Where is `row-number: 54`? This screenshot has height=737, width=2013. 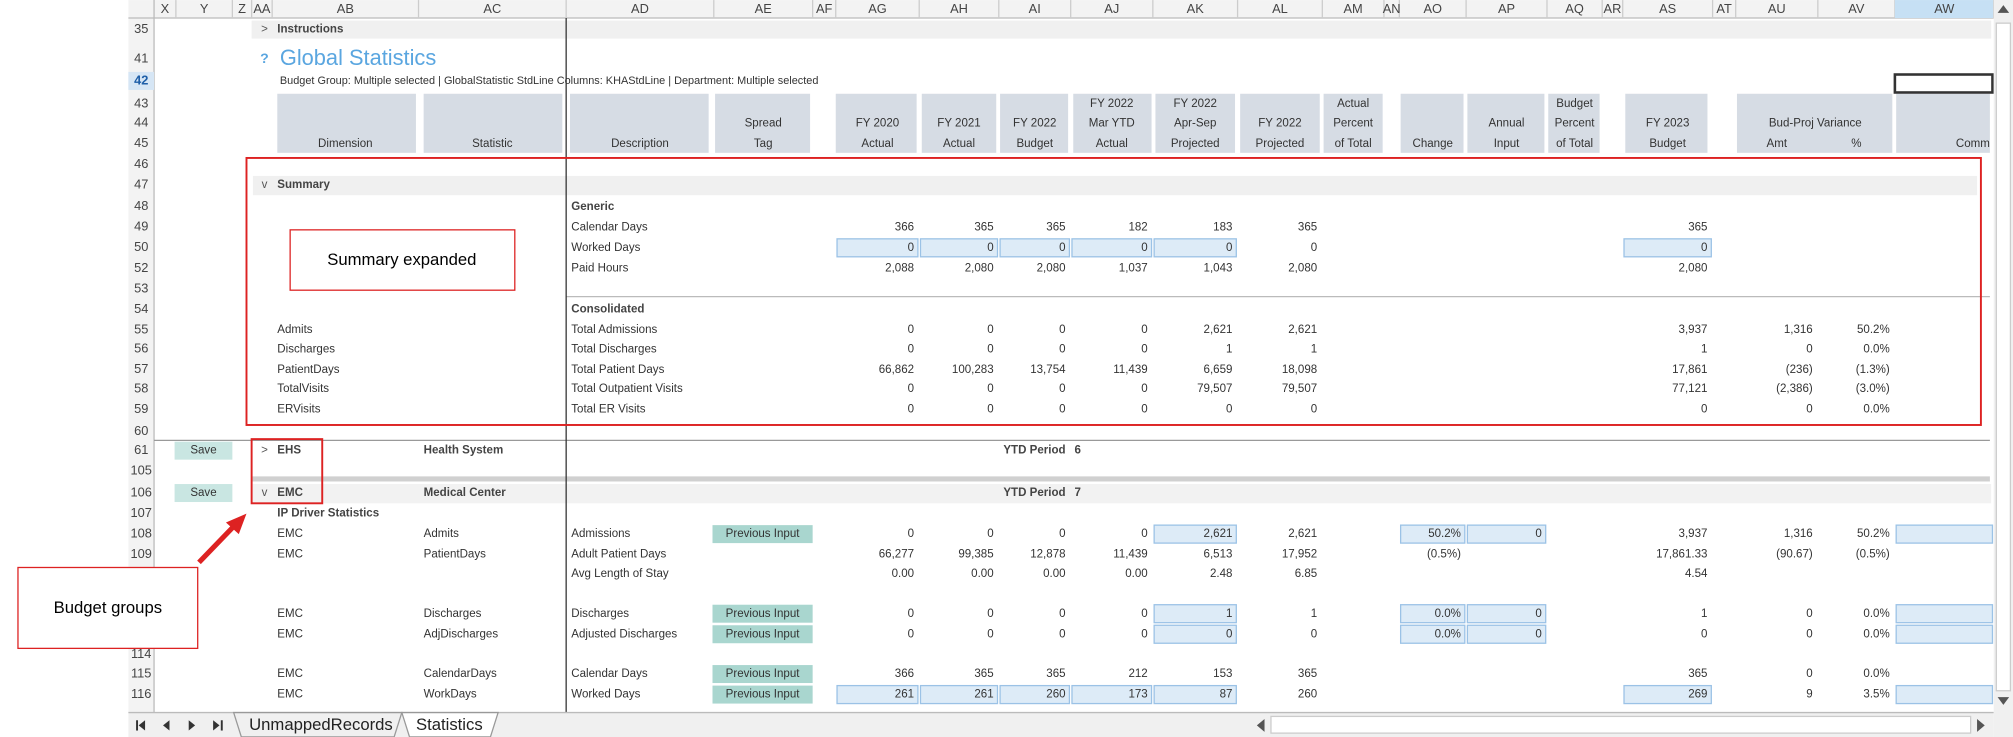
row-number: 54 is located at coordinates (141, 308).